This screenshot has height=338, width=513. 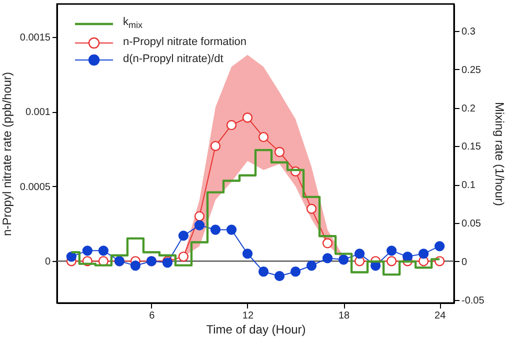 What do you see at coordinates (248, 316) in the screenshot?
I see `x-tick-label: 12` at bounding box center [248, 316].